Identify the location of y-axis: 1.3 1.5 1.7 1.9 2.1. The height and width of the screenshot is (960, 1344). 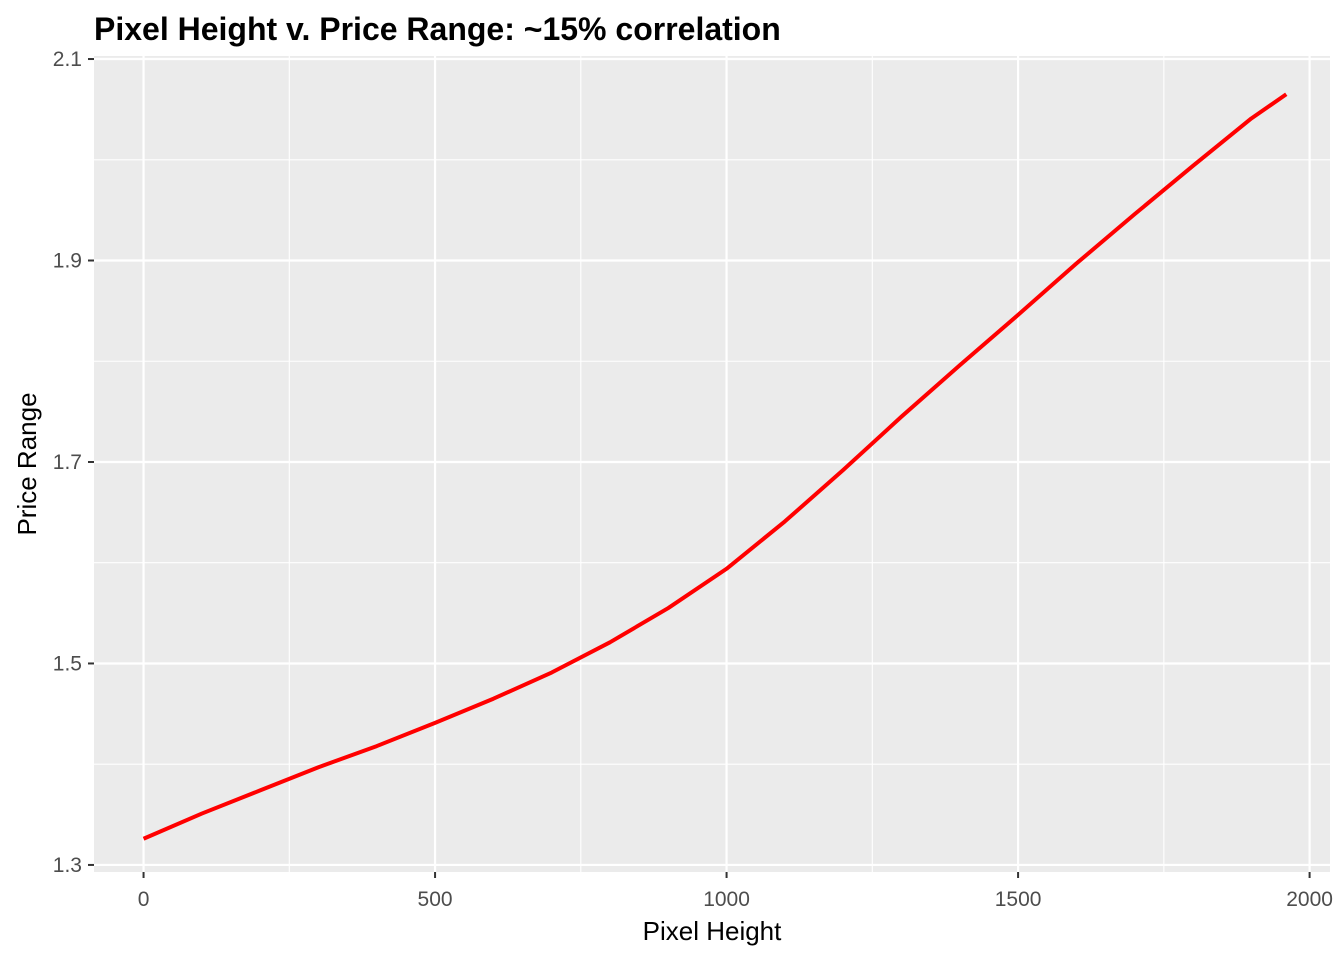
(73, 462).